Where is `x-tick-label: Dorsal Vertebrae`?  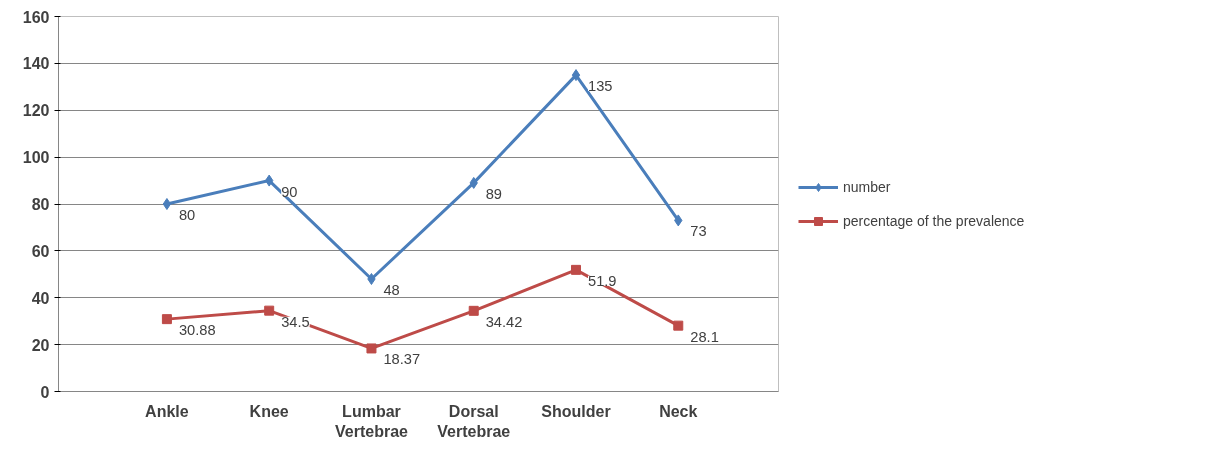
x-tick-label: Dorsal Vertebrae is located at coordinates (474, 421).